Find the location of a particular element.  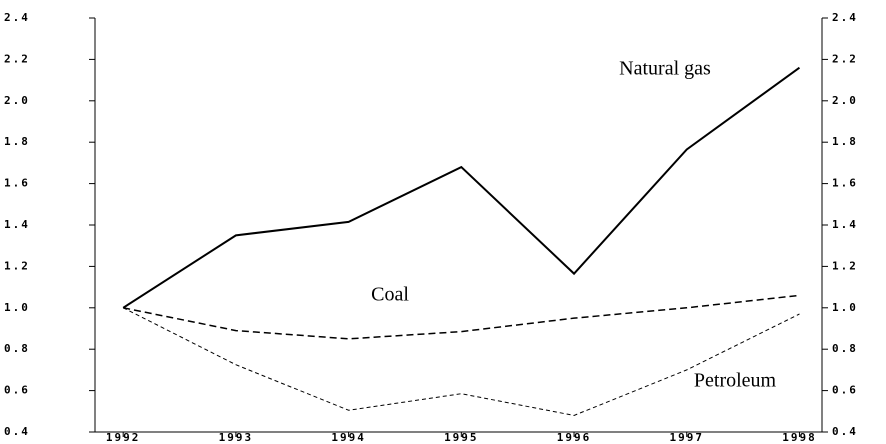

x-tick-label: 1993 is located at coordinates (236, 437).